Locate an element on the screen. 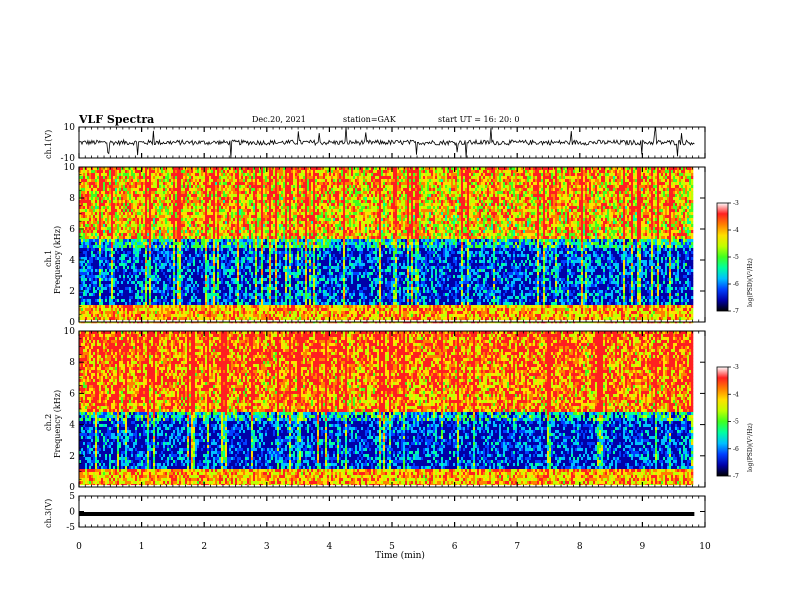  ch1-waveform-line is located at coordinates (386, 142).